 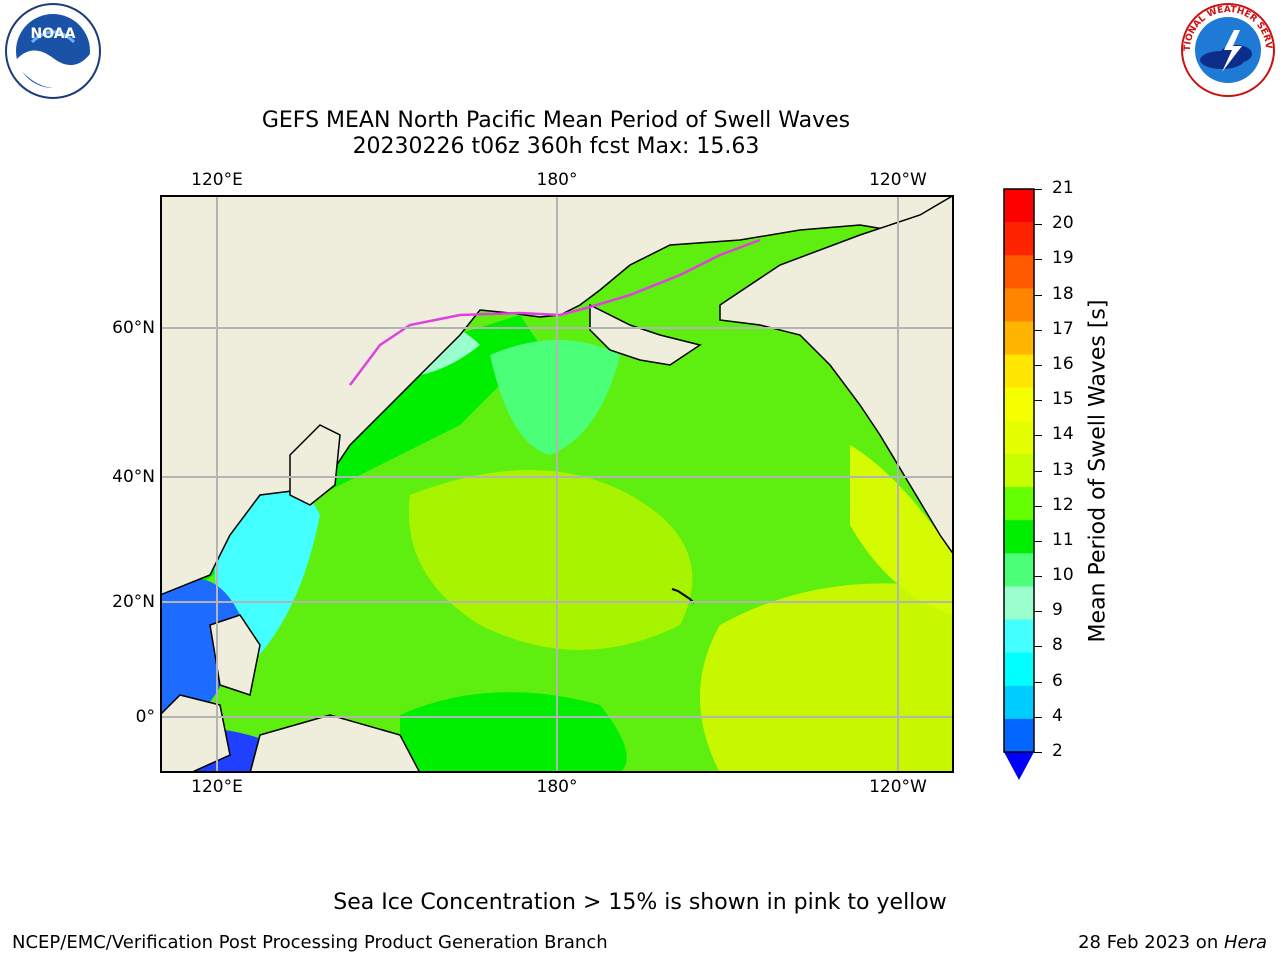 I want to click on colorbar-tick-label: 20, so click(x=1063, y=223).